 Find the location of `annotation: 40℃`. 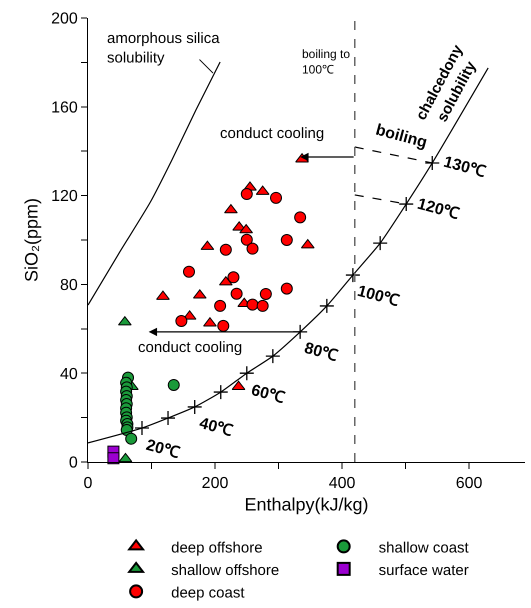

annotation: 40℃ is located at coordinates (216, 427).